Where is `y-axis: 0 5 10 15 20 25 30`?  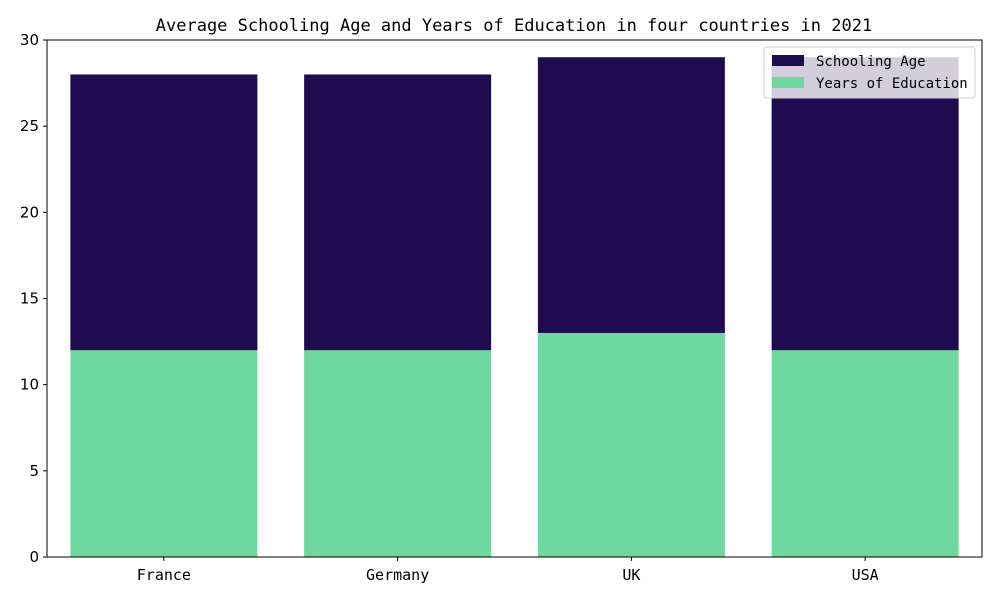
y-axis: 0 5 10 15 20 25 30 is located at coordinates (33, 298).